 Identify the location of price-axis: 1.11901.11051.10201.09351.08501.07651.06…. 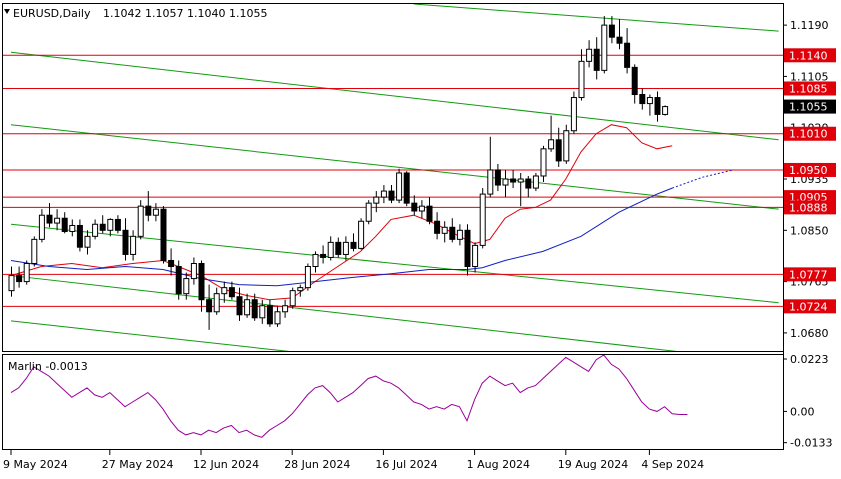
(809, 179).